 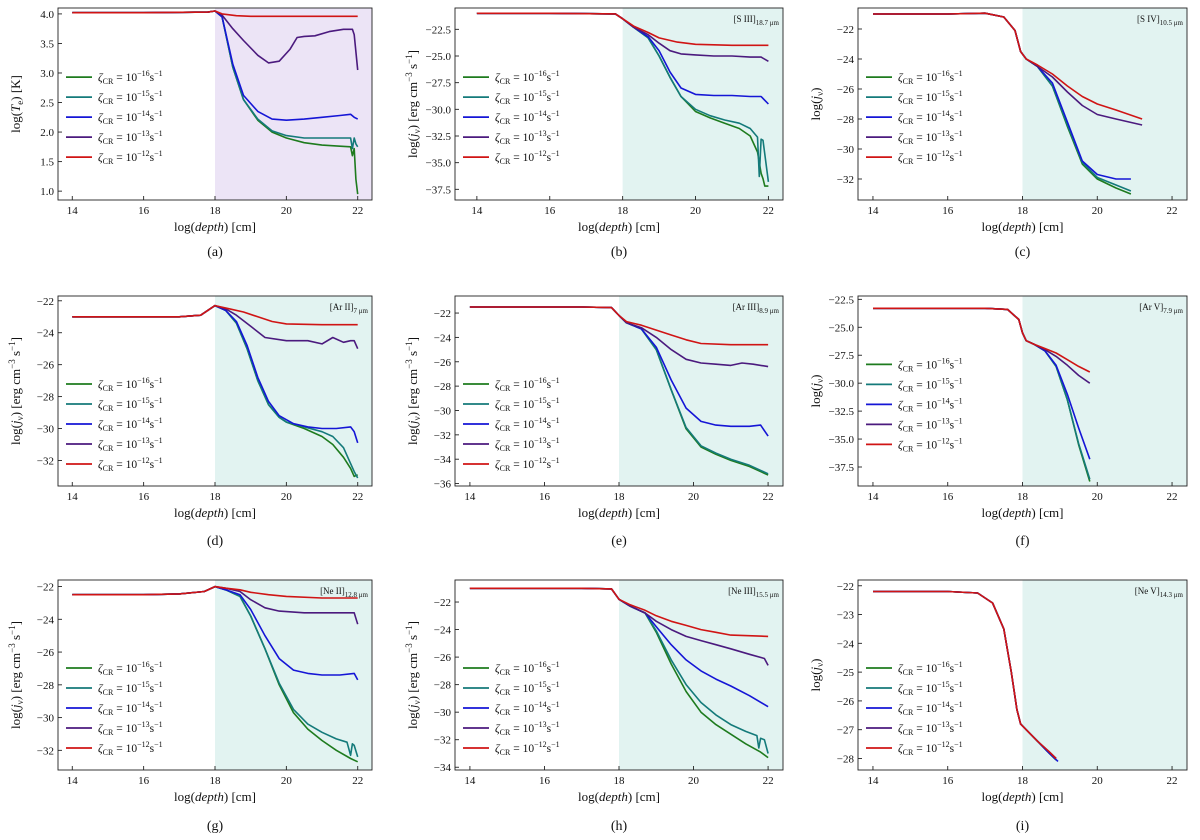 What do you see at coordinates (619, 541) in the screenshot?
I see `panel-letter: (e)` at bounding box center [619, 541].